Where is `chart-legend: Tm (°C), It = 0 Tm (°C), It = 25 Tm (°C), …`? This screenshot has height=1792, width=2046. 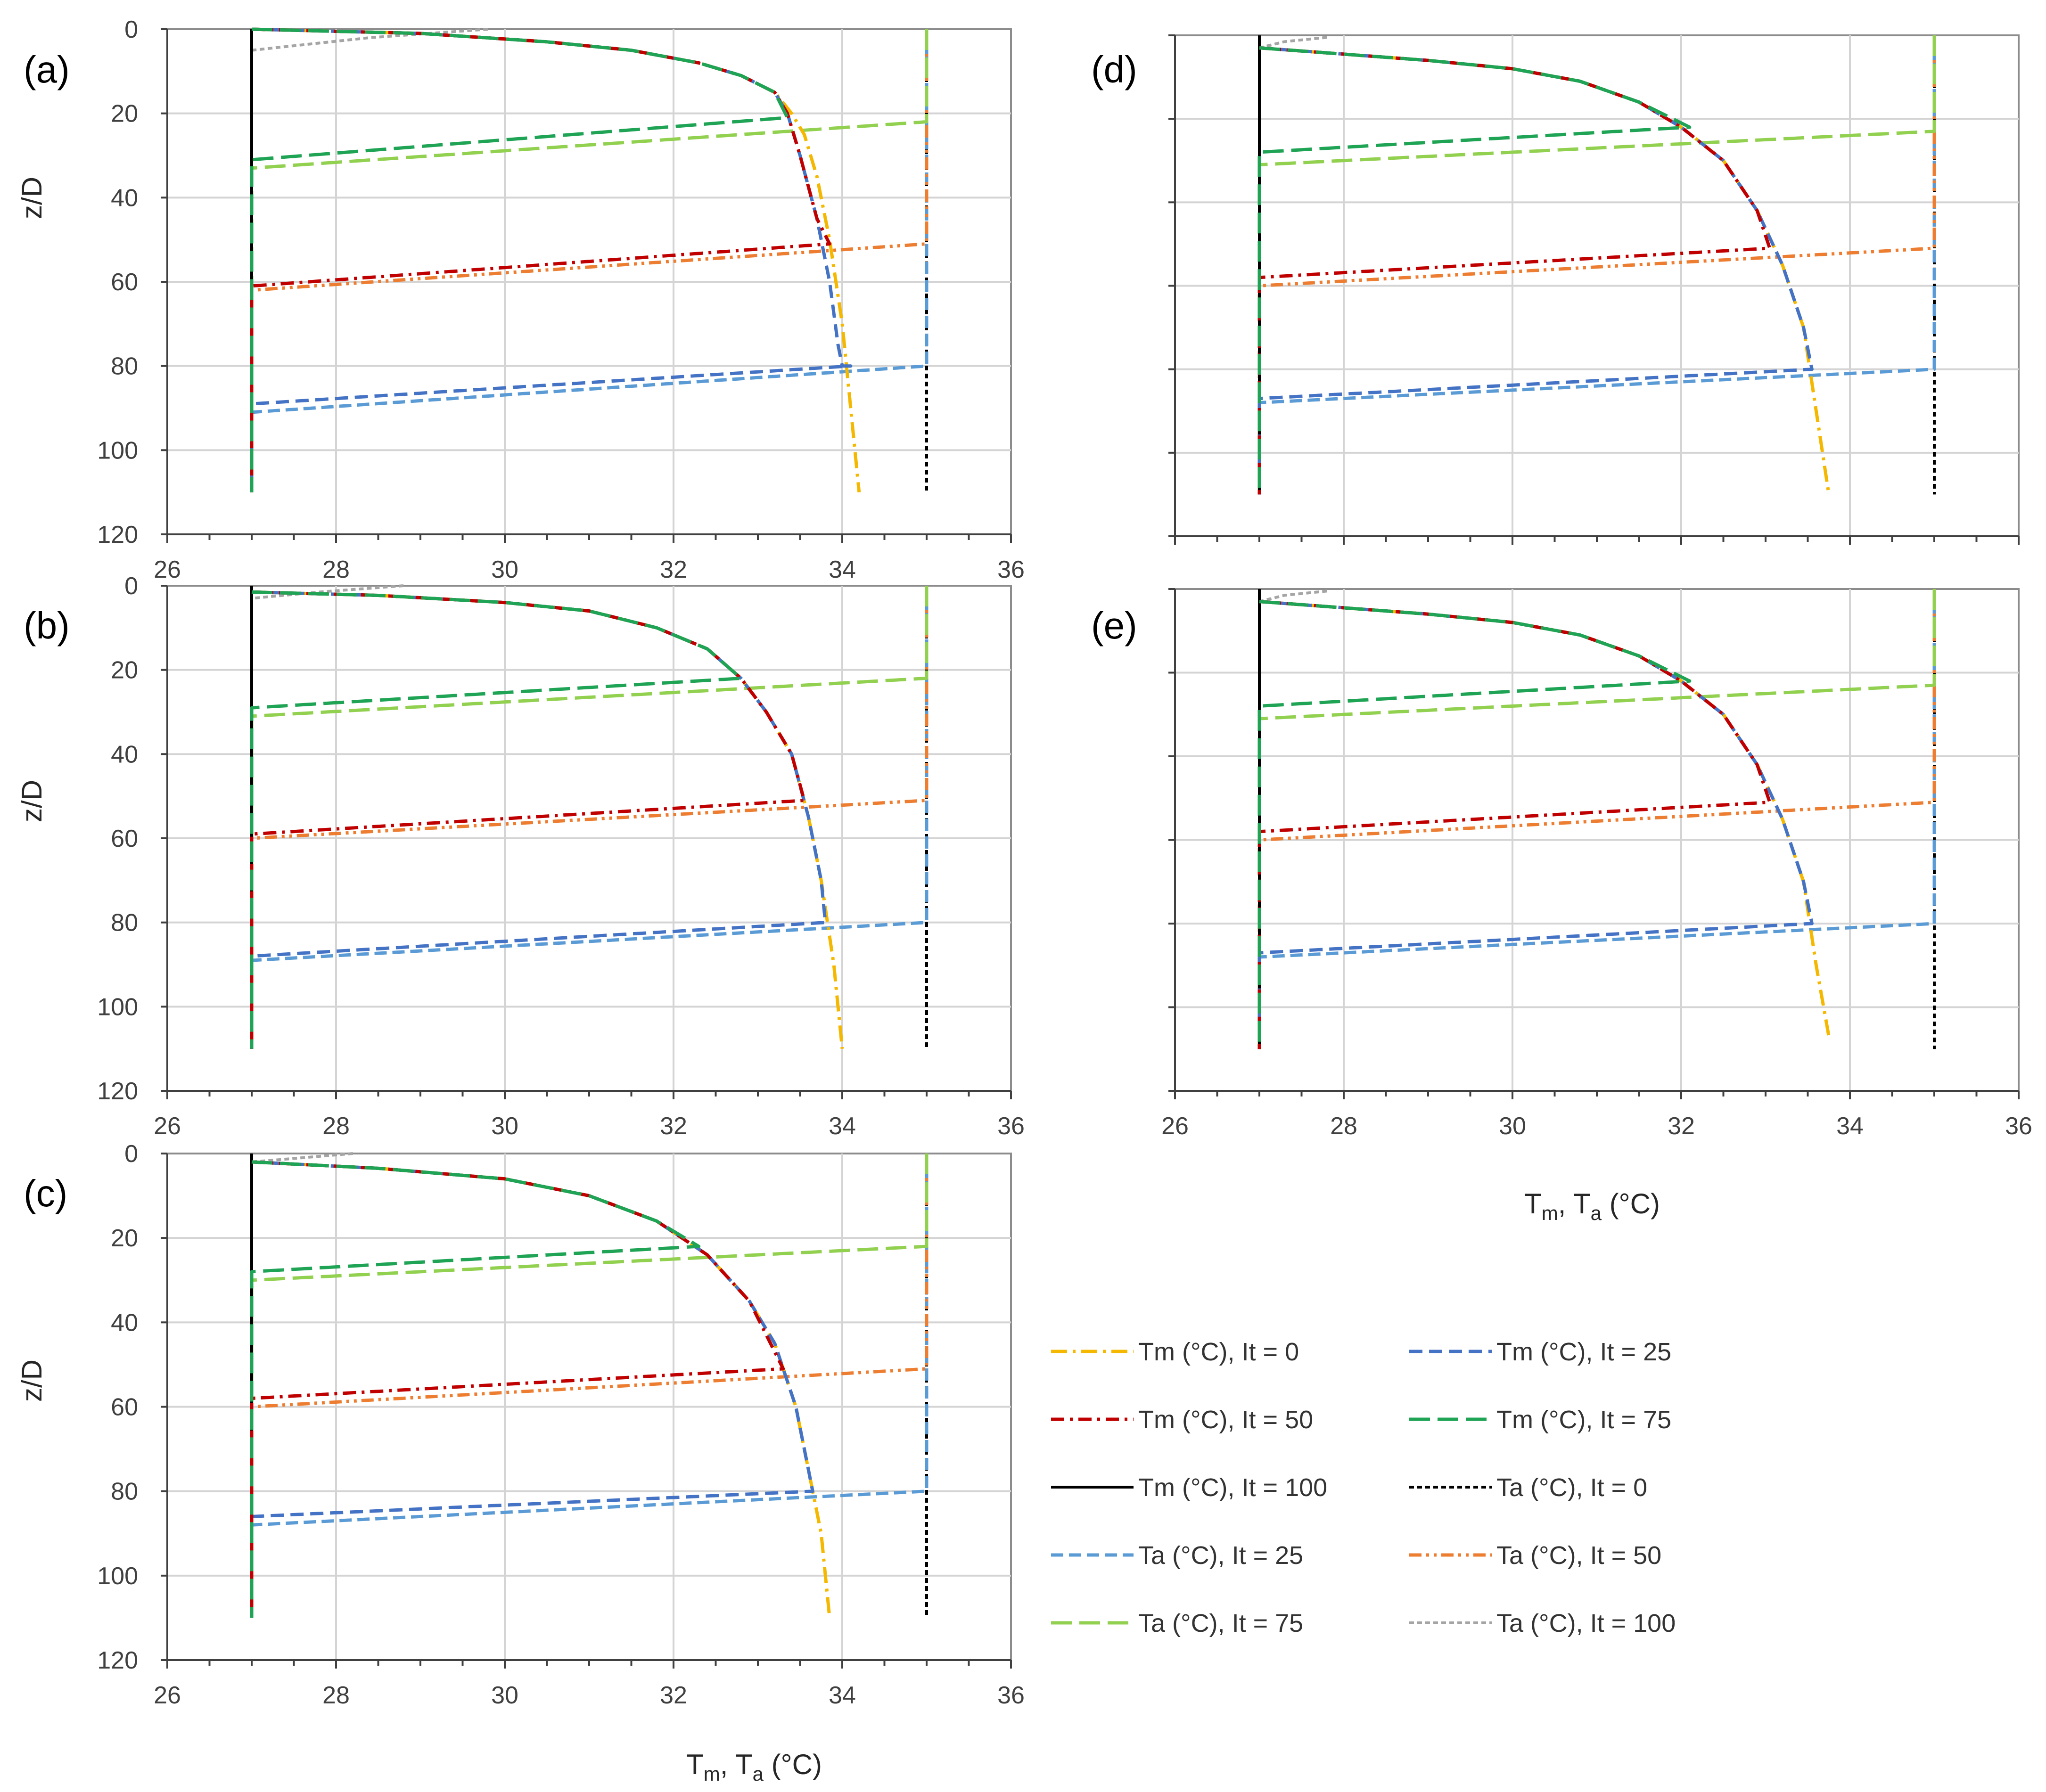
chart-legend: Tm (°C), It = 0 Tm (°C), It = 25 Tm (°C), … is located at coordinates (1363, 1488).